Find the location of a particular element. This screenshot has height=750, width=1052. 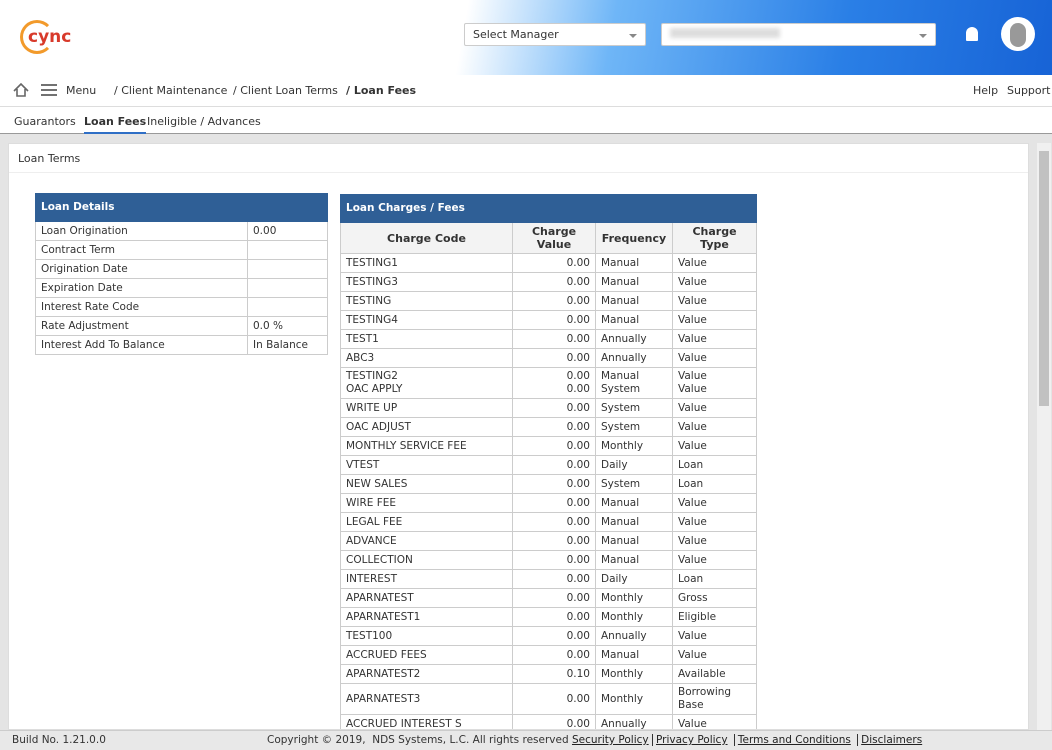

menu-icon is located at coordinates (49, 90).